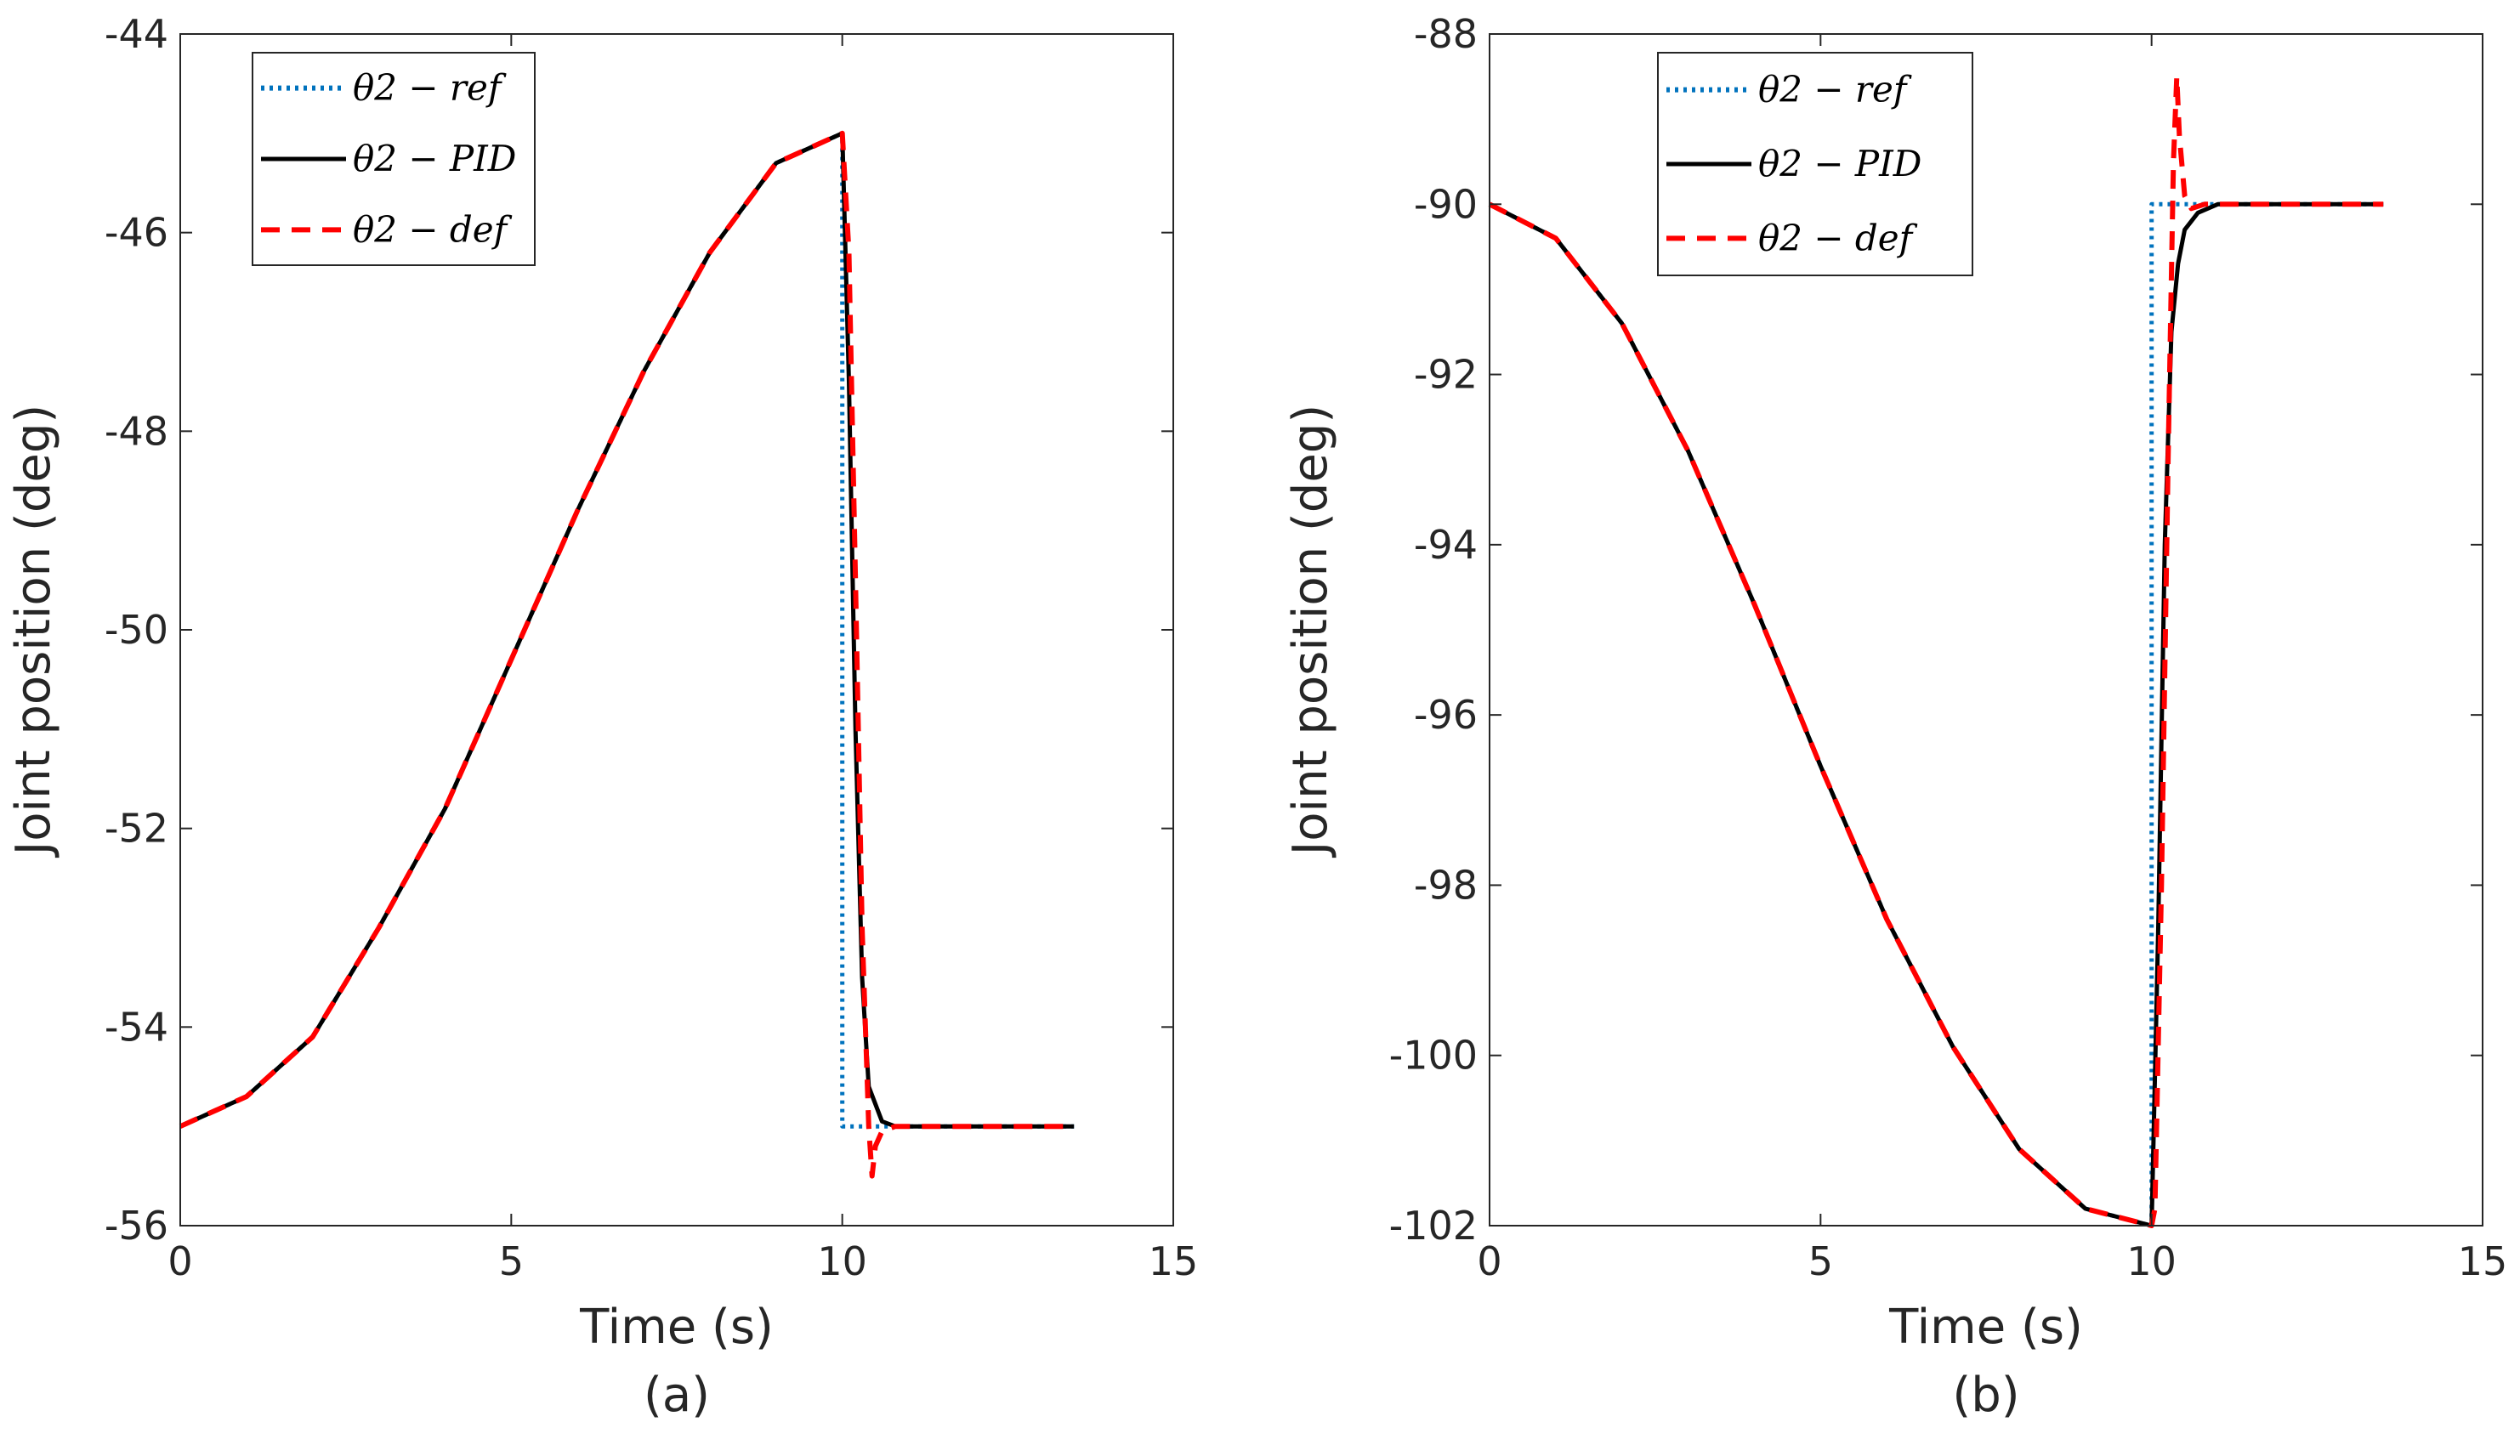  What do you see at coordinates (137, 34) in the screenshot?
I see `y-tick-label: -44` at bounding box center [137, 34].